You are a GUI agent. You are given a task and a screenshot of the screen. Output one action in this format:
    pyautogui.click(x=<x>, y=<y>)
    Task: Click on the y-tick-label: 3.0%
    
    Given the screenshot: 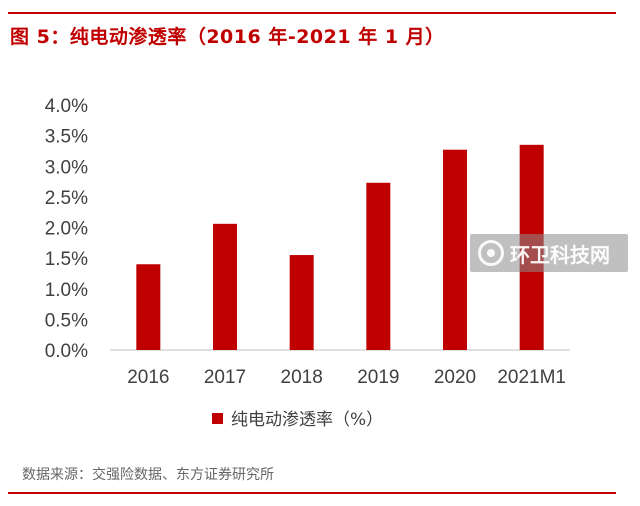 What is the action you would take?
    pyautogui.click(x=66, y=167)
    